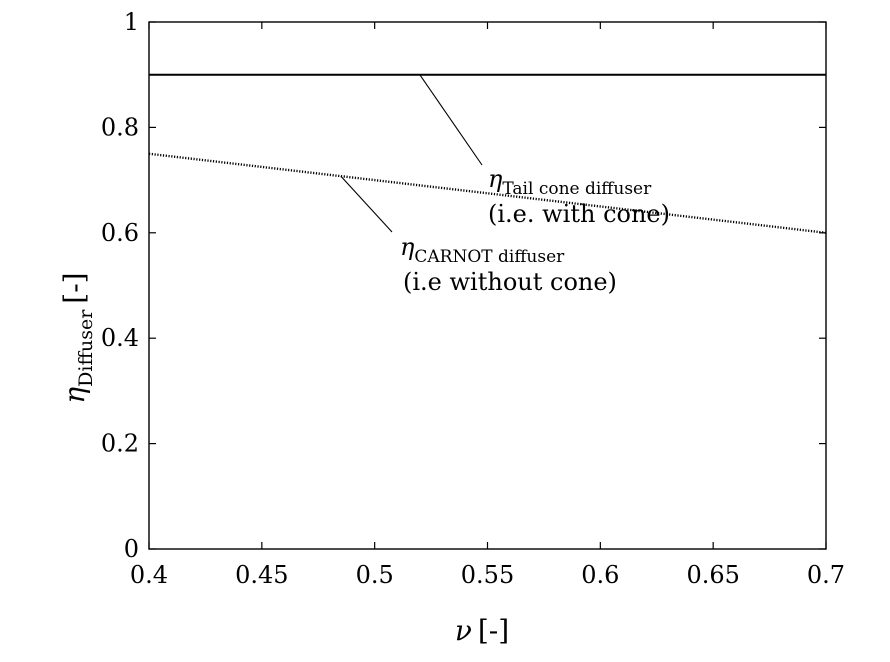 This screenshot has width=890, height=662. What do you see at coordinates (712, 575) in the screenshot?
I see `x-tick-label: 0.65` at bounding box center [712, 575].